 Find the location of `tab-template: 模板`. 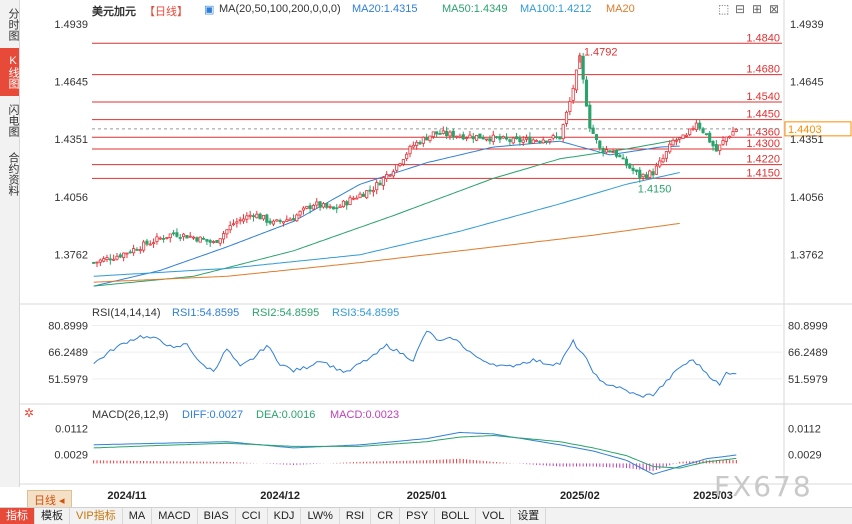

tab-template: 模板 is located at coordinates (52, 516).